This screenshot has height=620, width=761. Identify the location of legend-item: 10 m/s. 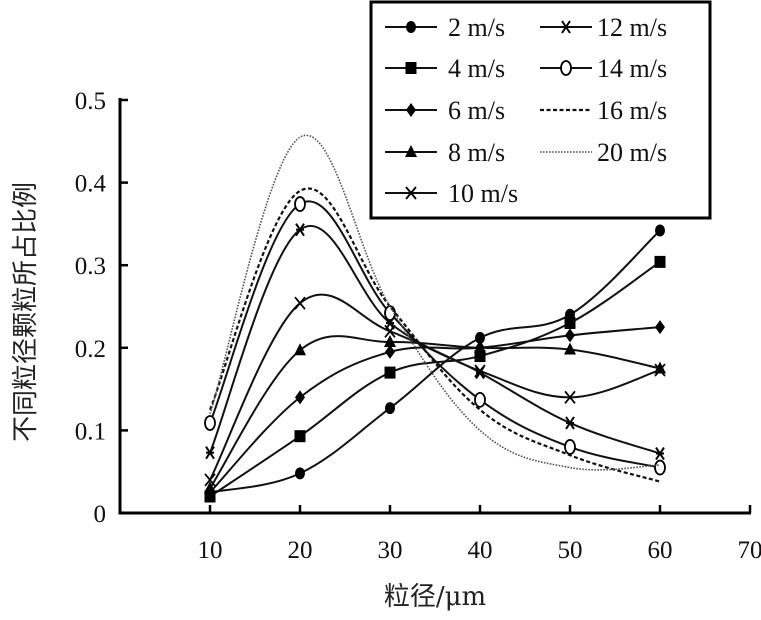
(451, 193).